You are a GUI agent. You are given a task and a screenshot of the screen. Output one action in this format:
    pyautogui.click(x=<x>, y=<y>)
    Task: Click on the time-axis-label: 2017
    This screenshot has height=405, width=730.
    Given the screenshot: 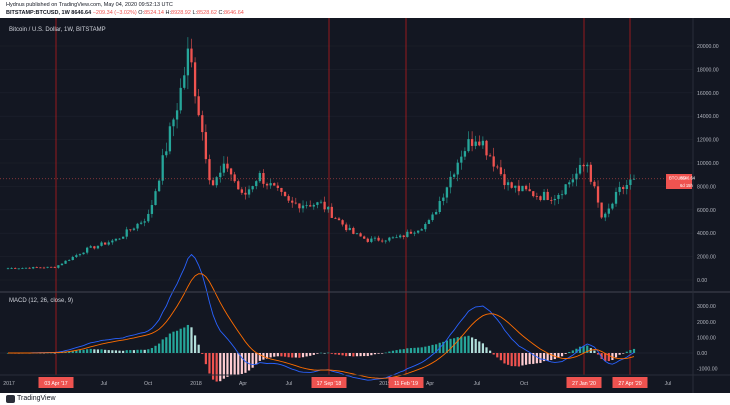 What is the action you would take?
    pyautogui.click(x=9, y=384)
    